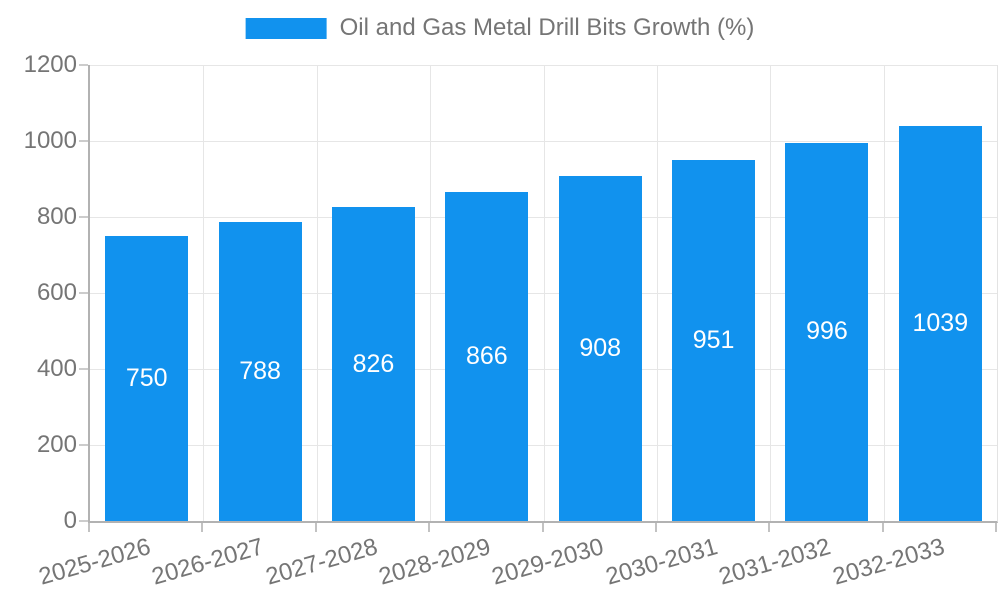  I want to click on bar-value-label: 1039, so click(940, 323).